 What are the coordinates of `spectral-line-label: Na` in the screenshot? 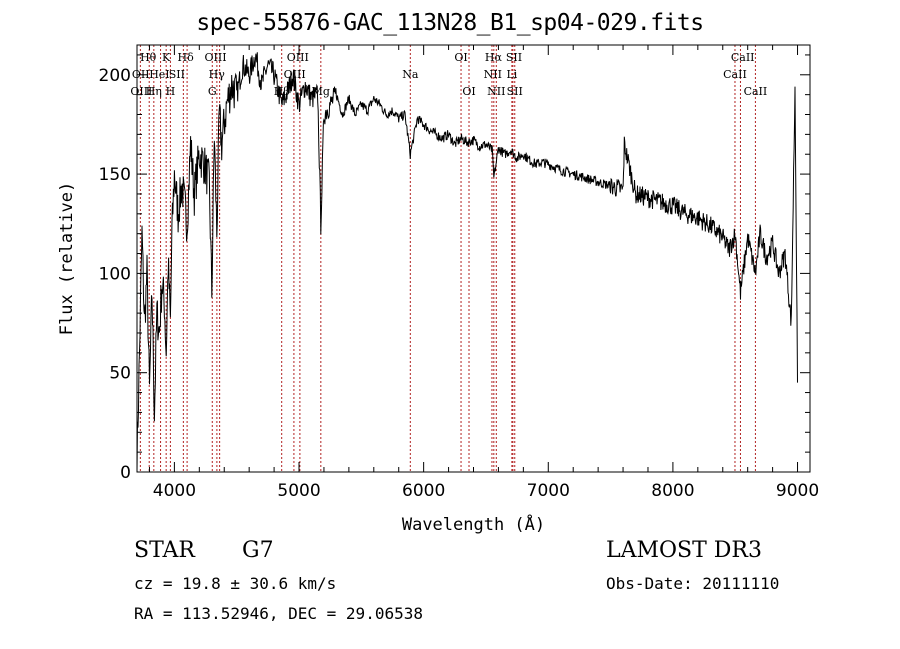 It's located at (410, 74).